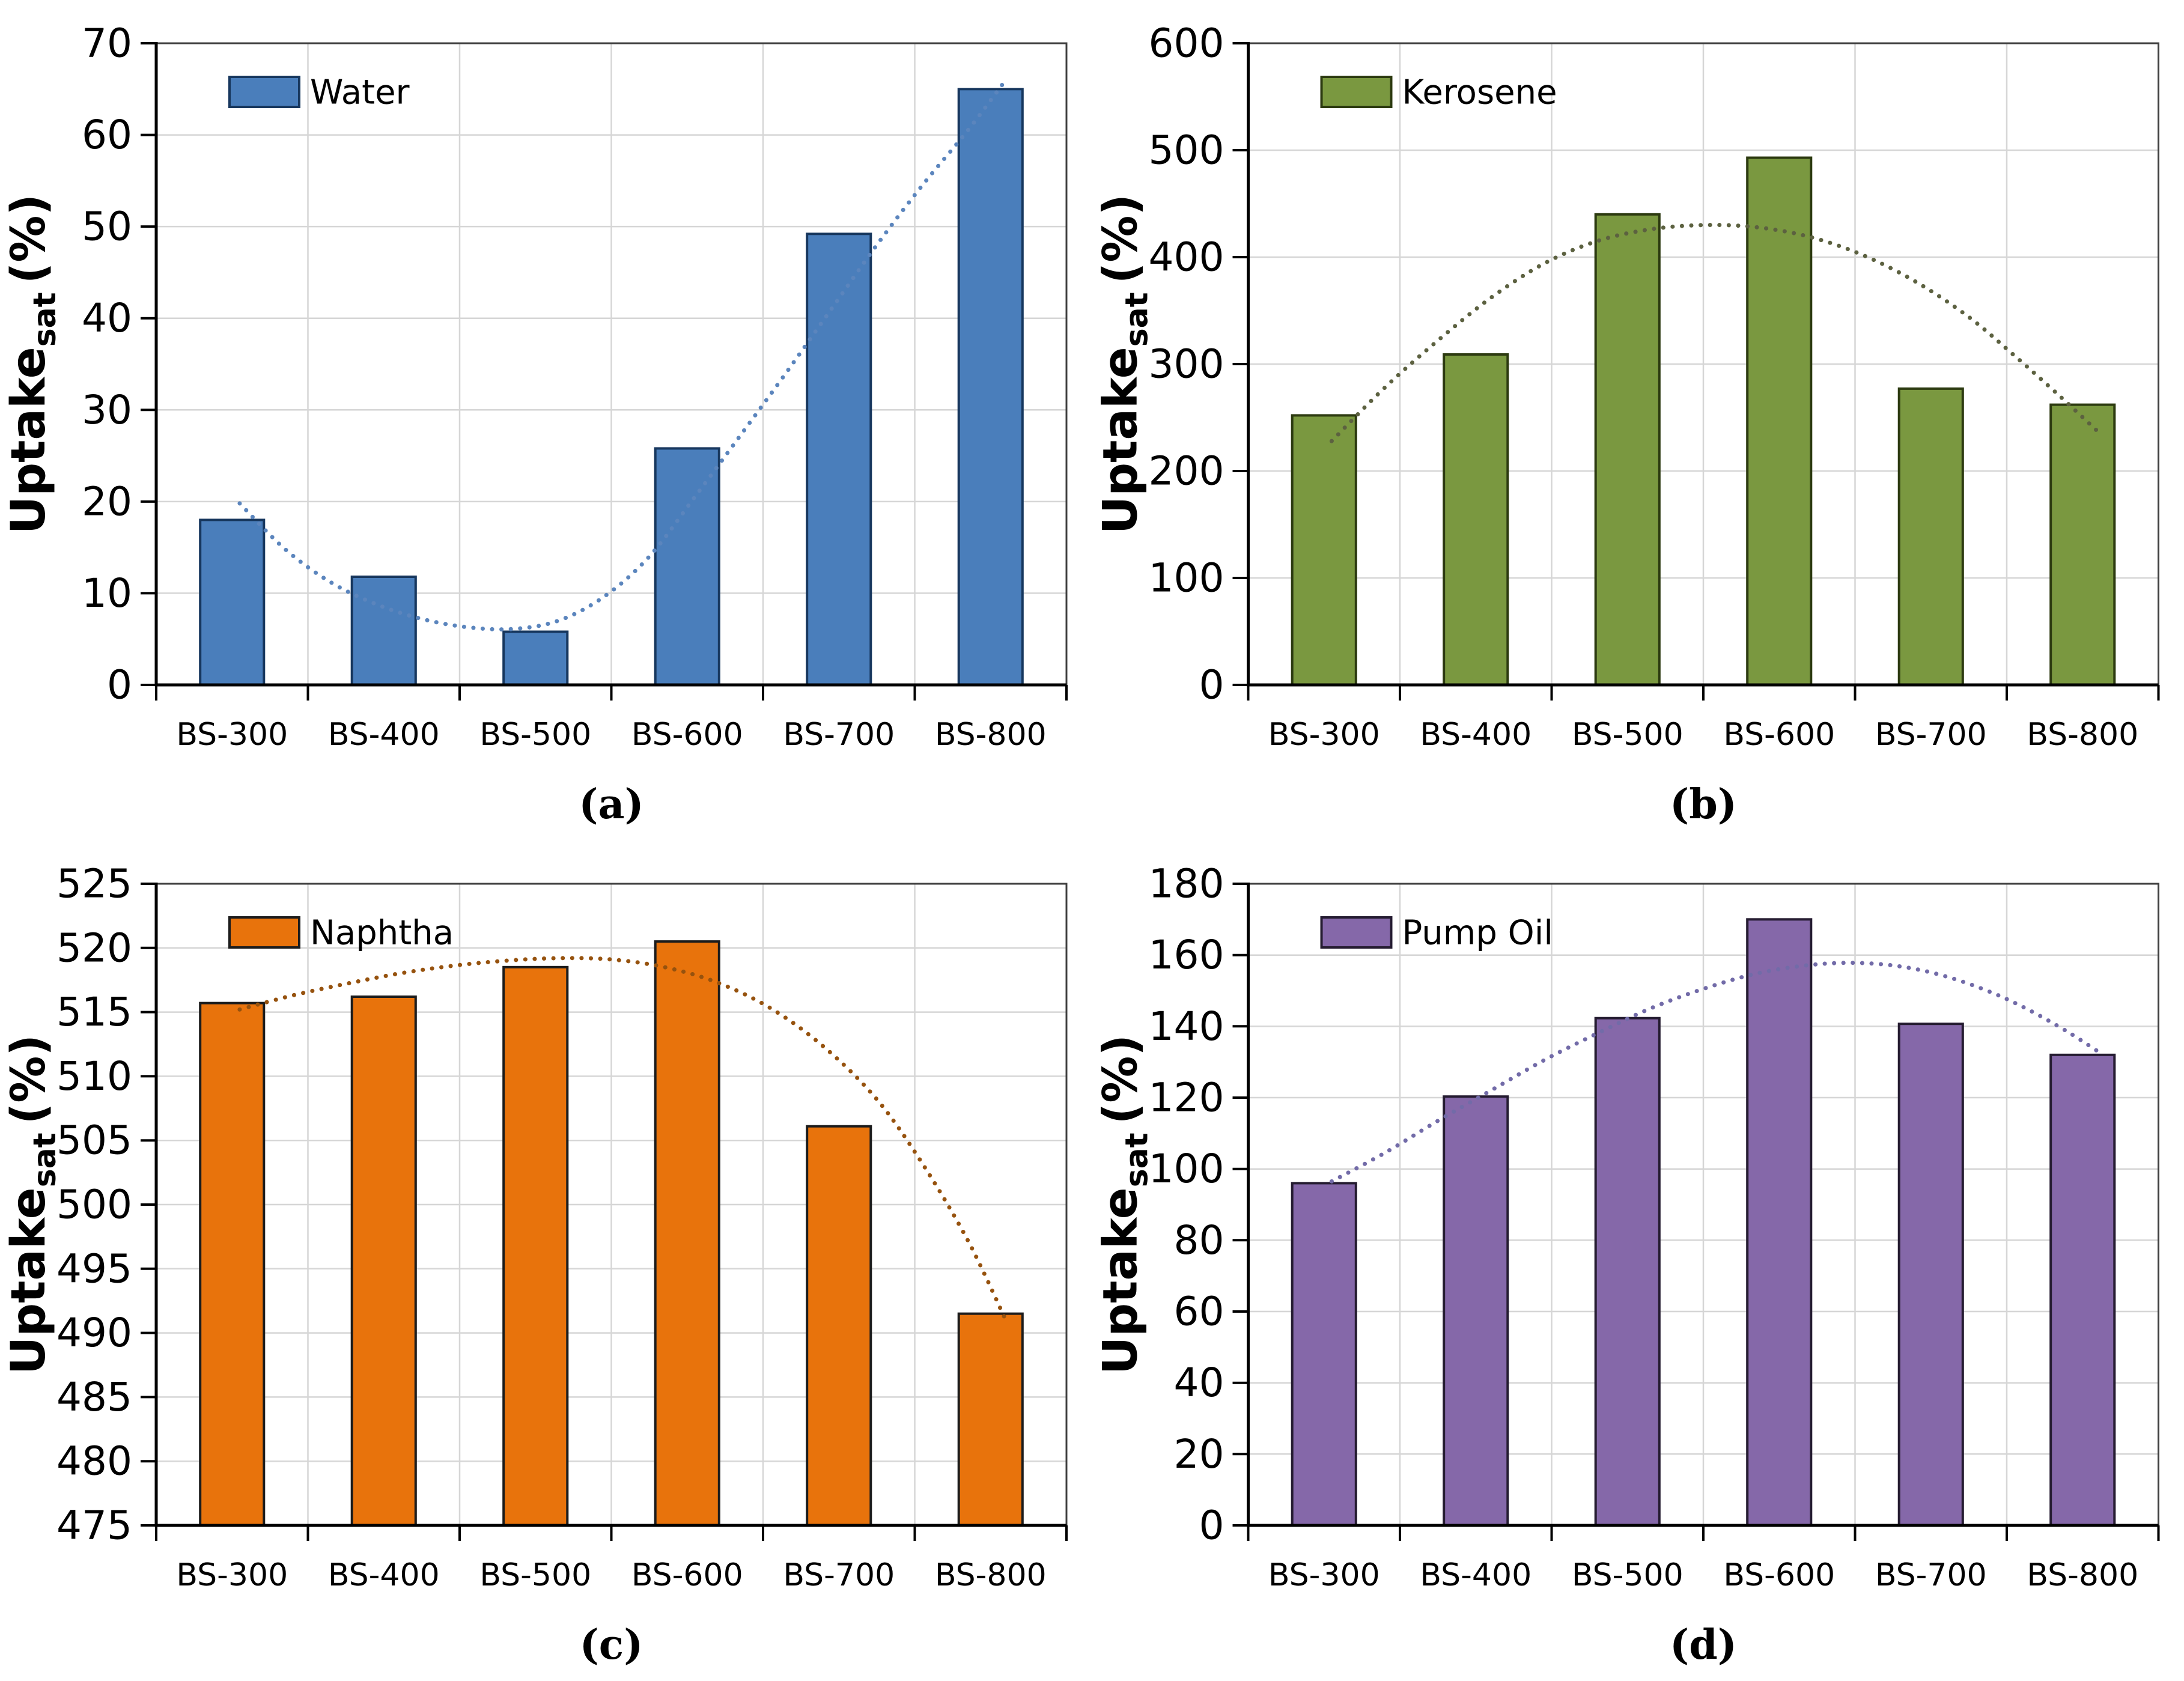  Describe the element at coordinates (1478, 933) in the screenshot. I see `legend-label: Pump Oil` at that location.